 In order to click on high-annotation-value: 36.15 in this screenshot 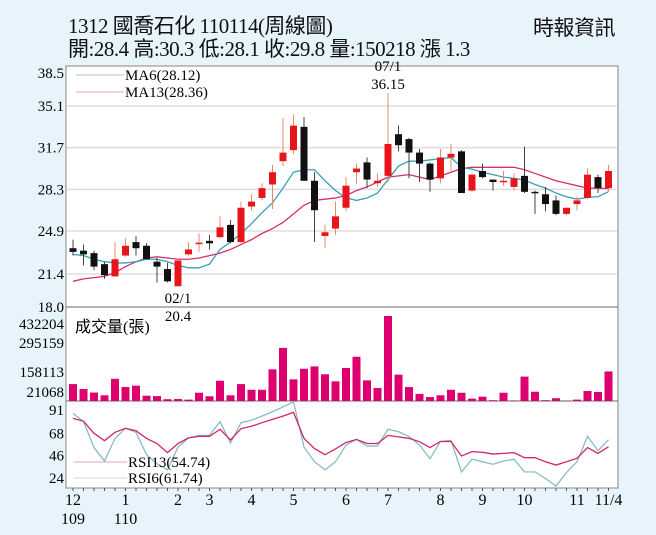, I will do `click(388, 85)`.